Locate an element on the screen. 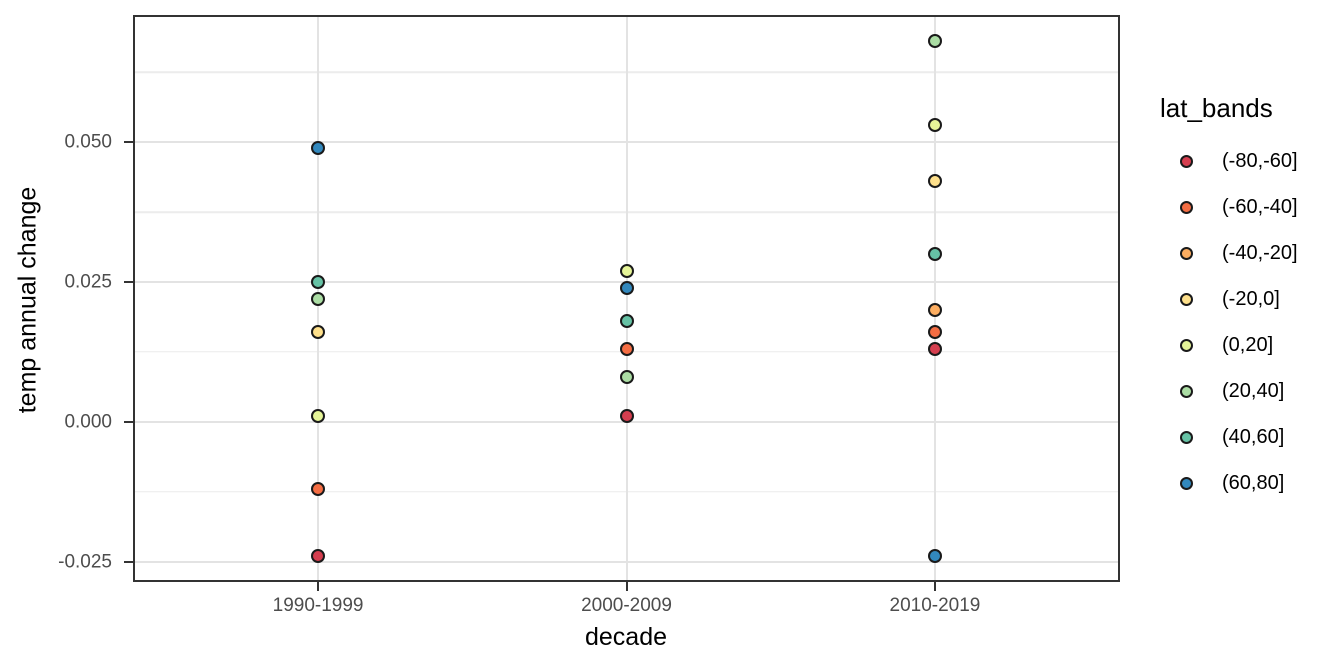 The width and height of the screenshot is (1344, 672). legend-title: lat_bands is located at coordinates (1216, 108).